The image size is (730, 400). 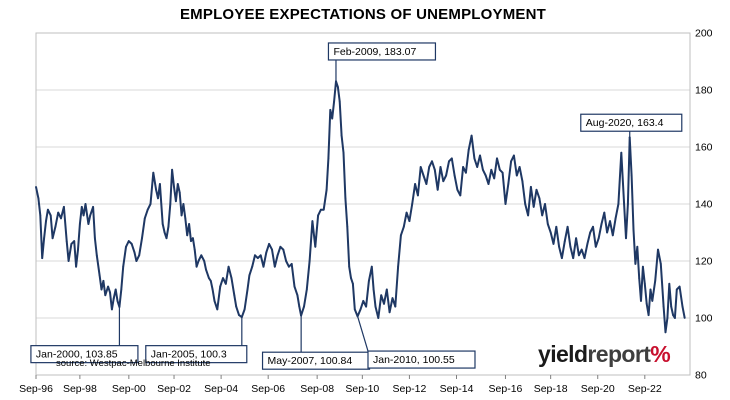 I want to click on y-tick-label: 140, so click(x=704, y=205).